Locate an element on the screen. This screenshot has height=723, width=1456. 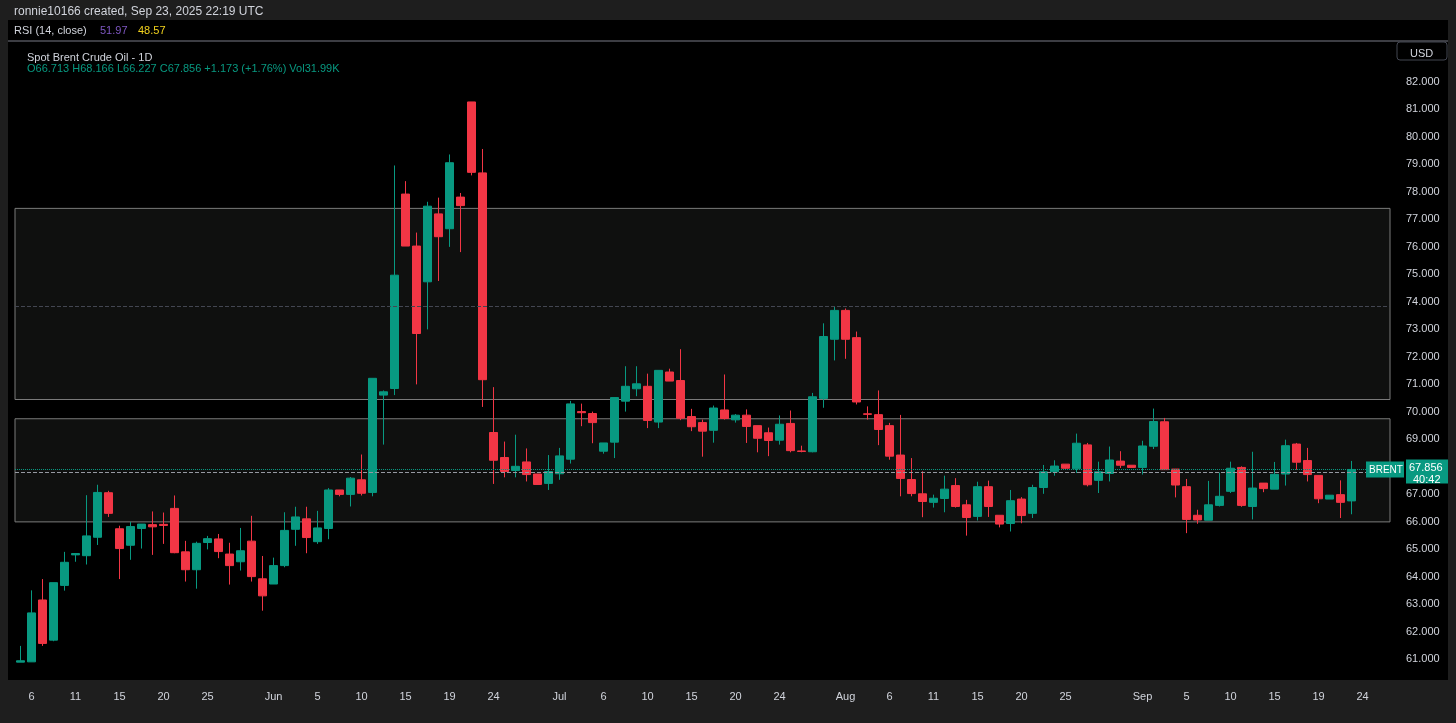
text: Spot Brent Crude Oil - 1D is located at coordinates (90, 56).